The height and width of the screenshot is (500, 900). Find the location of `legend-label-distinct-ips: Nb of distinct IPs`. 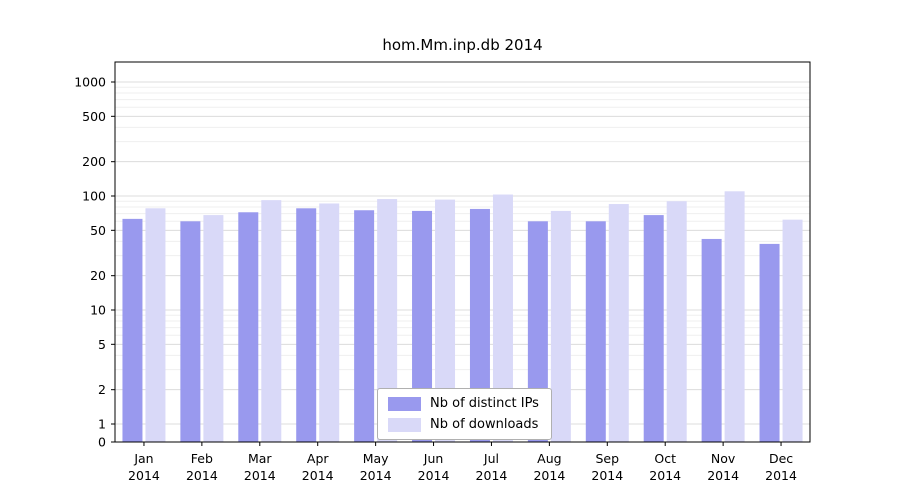

legend-label-distinct-ips: Nb of distinct IPs is located at coordinates (484, 403).